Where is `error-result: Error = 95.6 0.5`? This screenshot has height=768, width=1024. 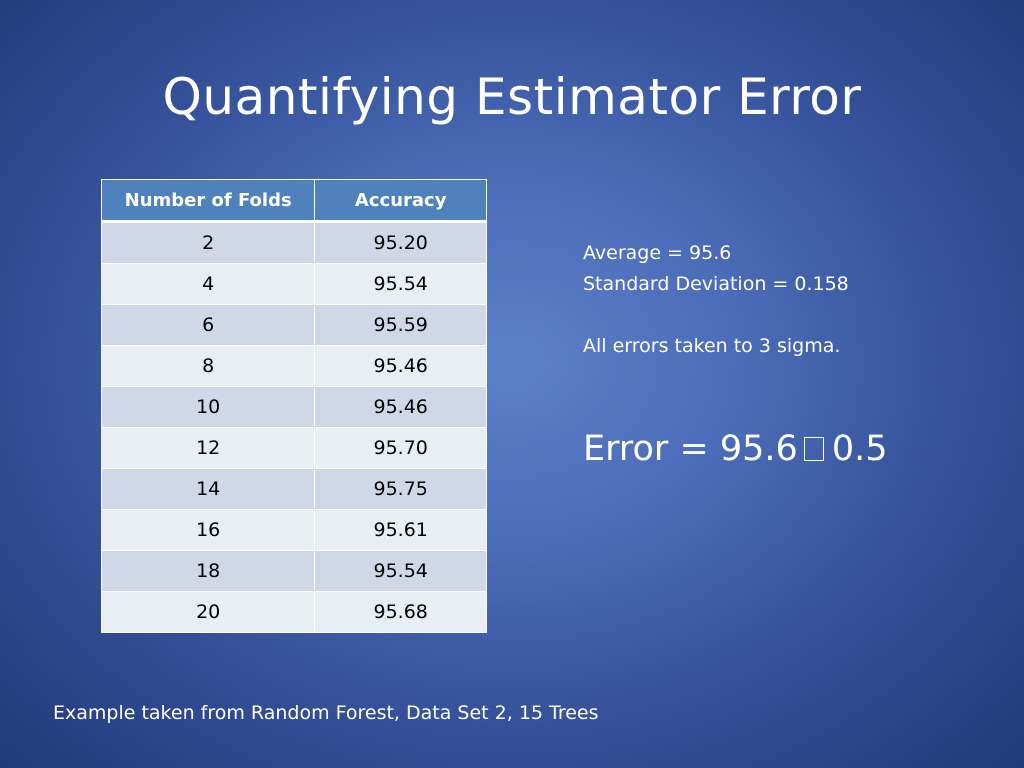
error-result: Error = 95.6 0.5 is located at coordinates (735, 449).